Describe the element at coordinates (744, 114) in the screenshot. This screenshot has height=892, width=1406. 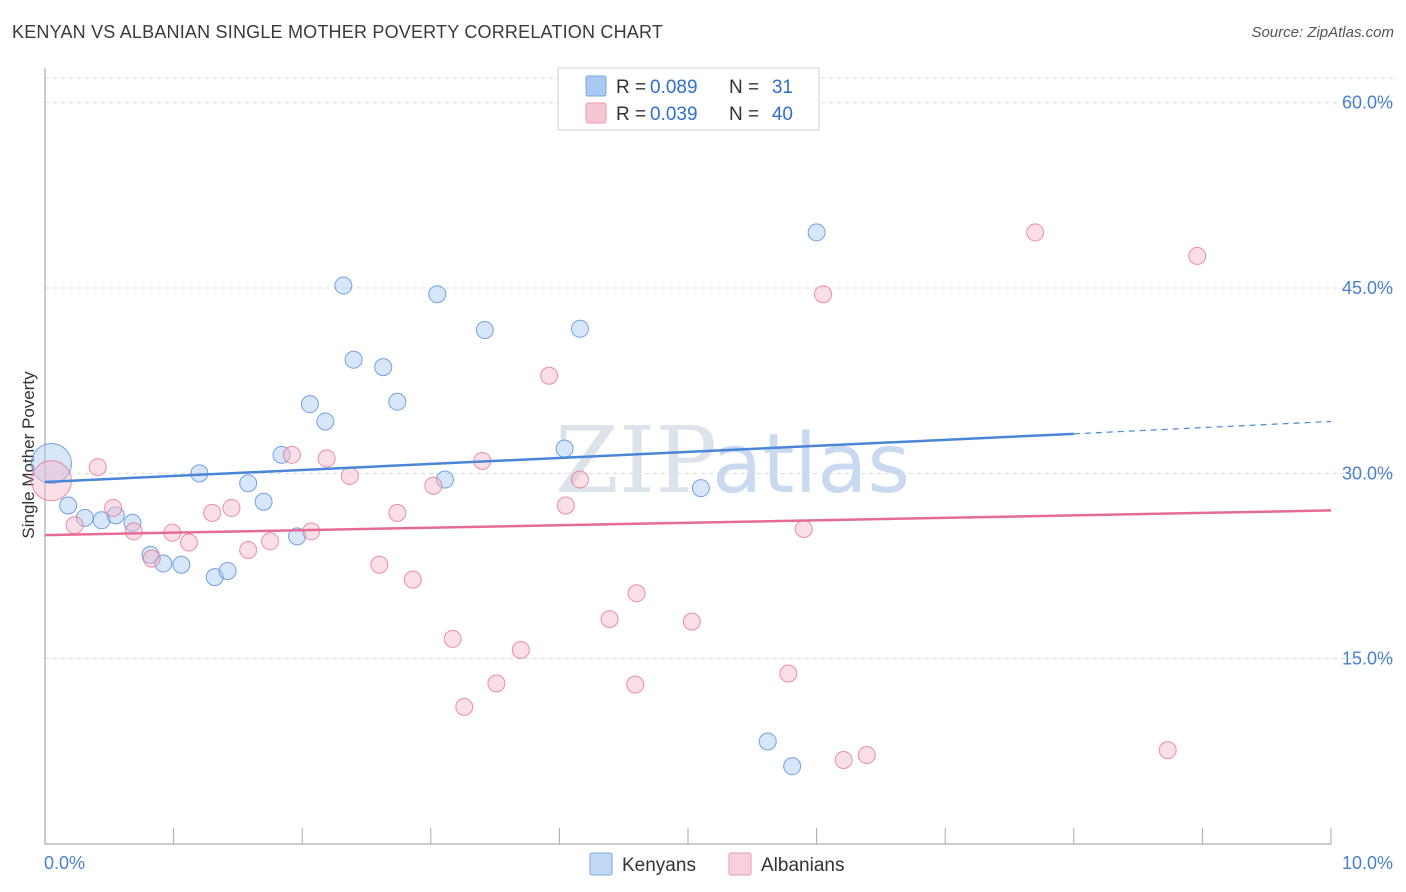
I see `legend-n-label-1: N =` at that location.